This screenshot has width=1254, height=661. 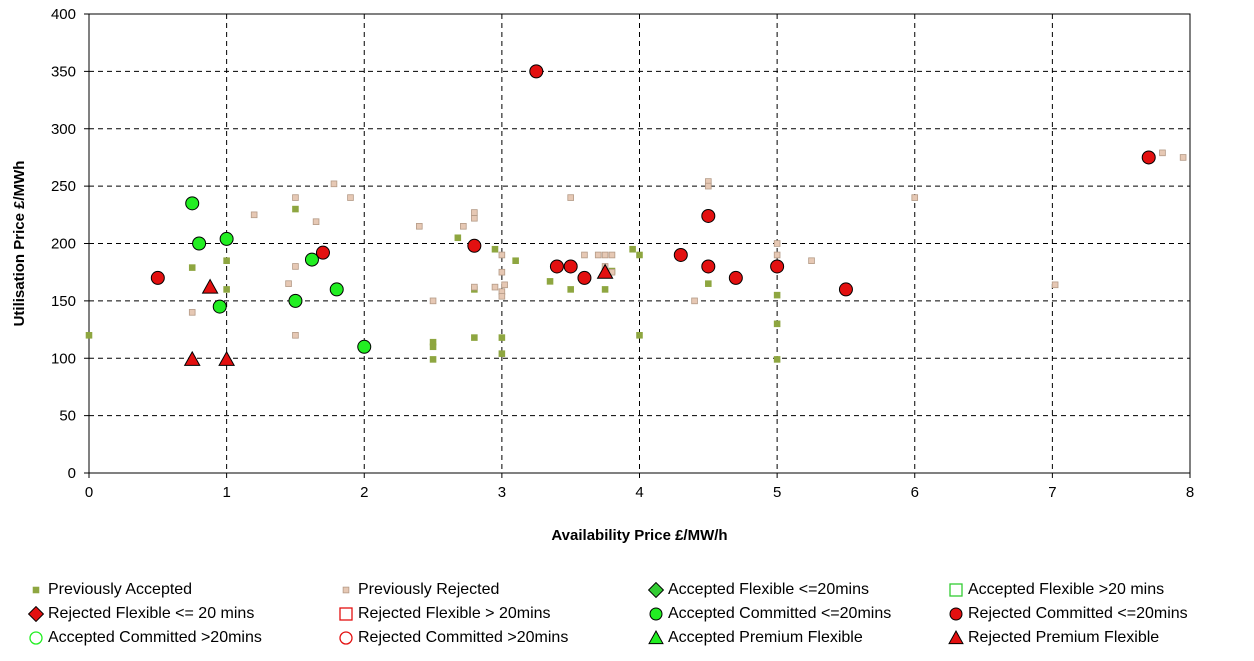 What do you see at coordinates (72, 473) in the screenshot?
I see `y-tick-label: 0` at bounding box center [72, 473].